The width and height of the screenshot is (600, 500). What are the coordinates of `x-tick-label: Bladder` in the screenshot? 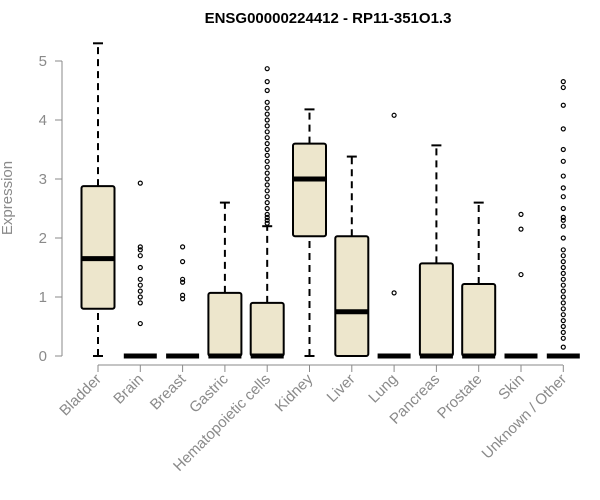 It's located at (80, 395).